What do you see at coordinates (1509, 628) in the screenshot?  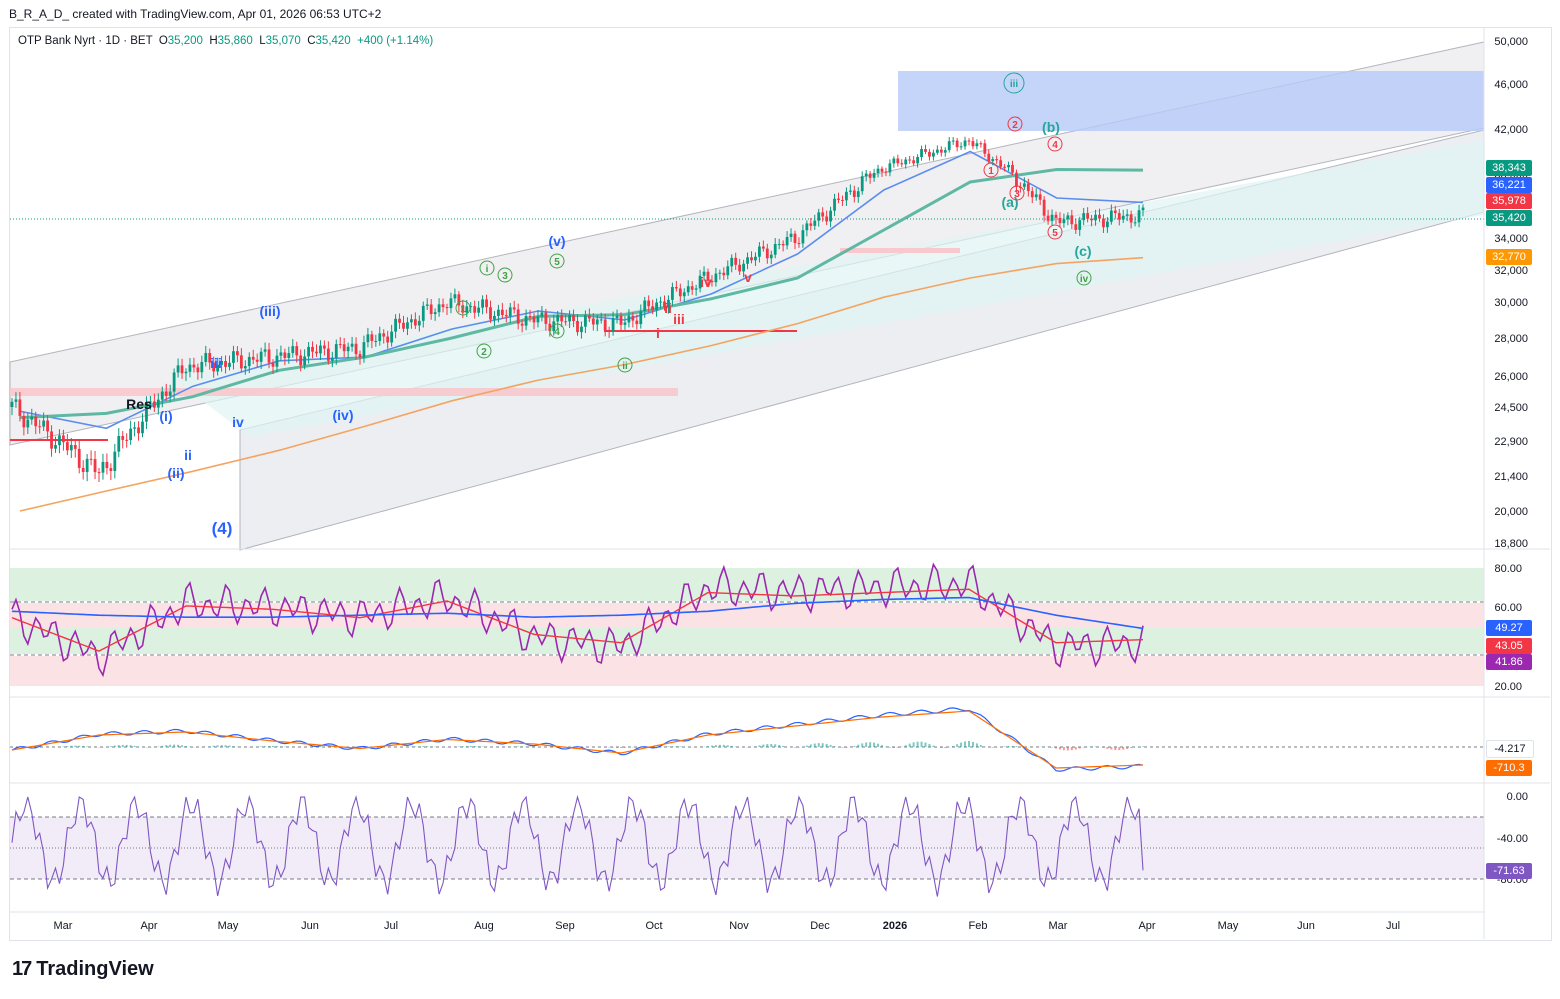 I see `rsi-tag-0: 49.27` at bounding box center [1509, 628].